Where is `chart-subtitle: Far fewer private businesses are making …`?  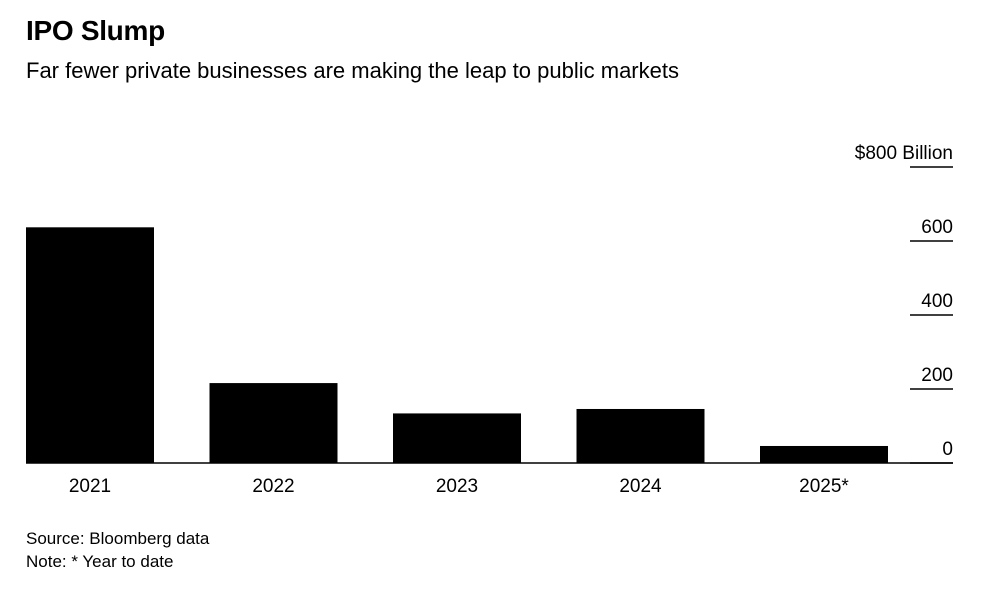 chart-subtitle: Far fewer private businesses are making … is located at coordinates (352, 70).